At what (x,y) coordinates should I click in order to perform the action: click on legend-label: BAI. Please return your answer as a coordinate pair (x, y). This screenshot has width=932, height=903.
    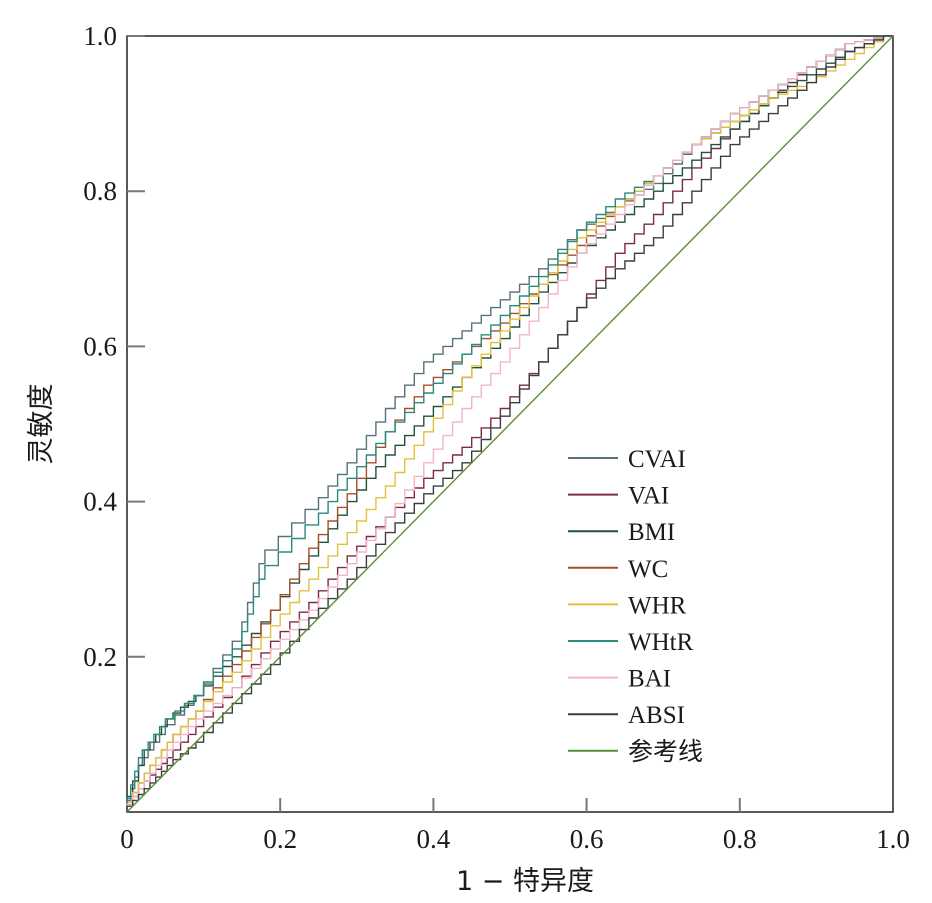
    Looking at the image, I should click on (649, 679).